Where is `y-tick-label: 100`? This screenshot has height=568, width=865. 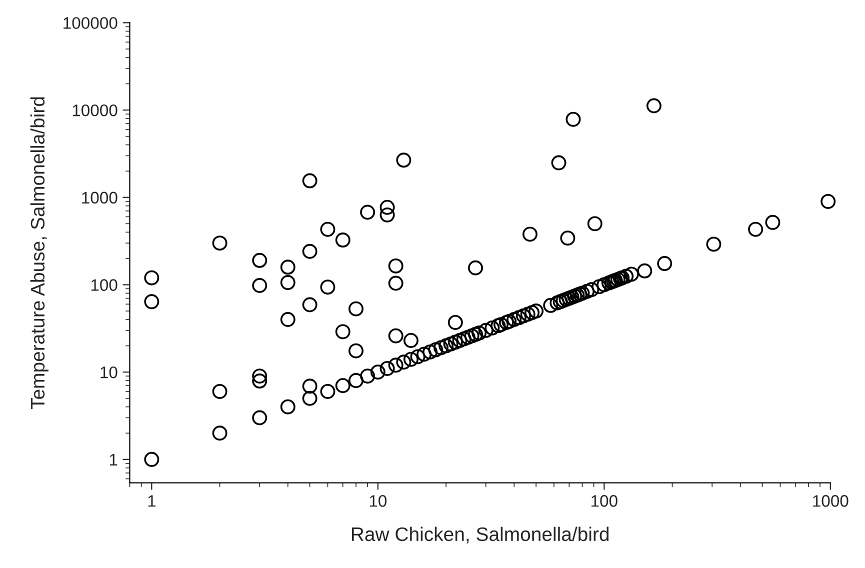
y-tick-label: 100 is located at coordinates (104, 285).